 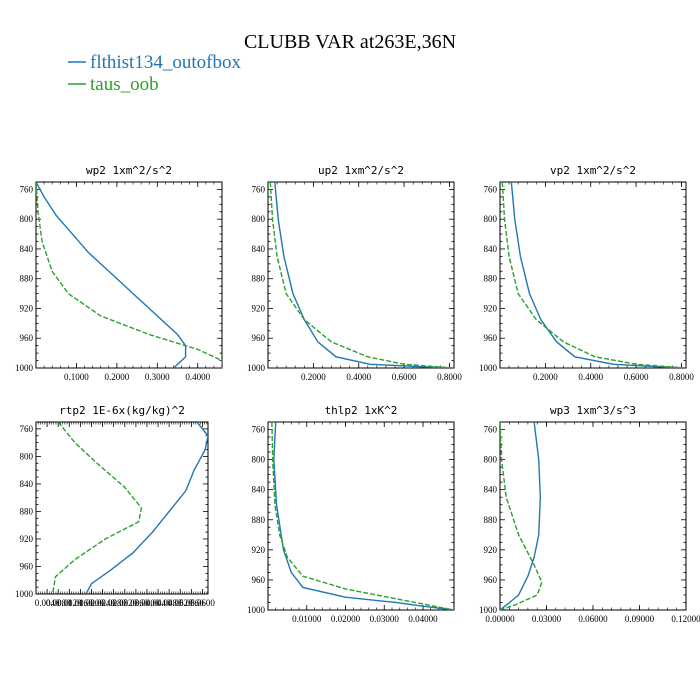 I want to click on x-tick-label: 0.0560, so click(x=191, y=603).